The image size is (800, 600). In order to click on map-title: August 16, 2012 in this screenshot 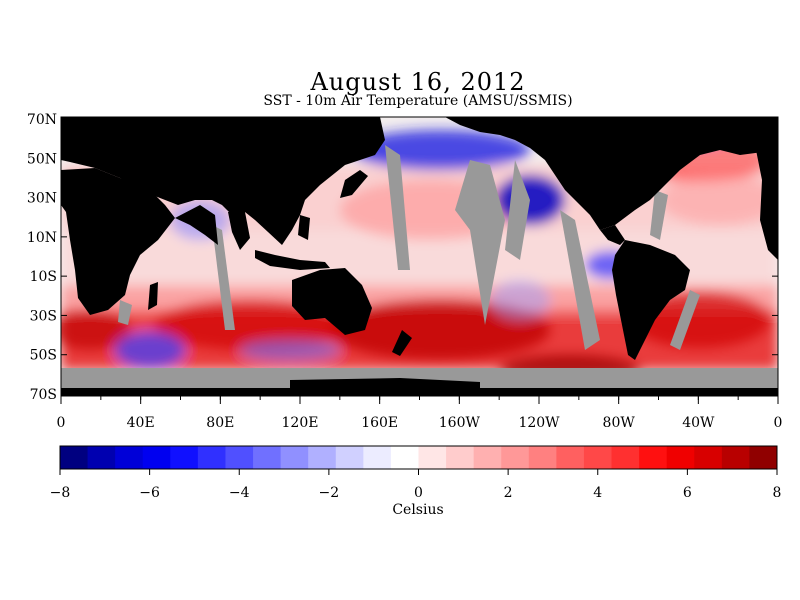, I will do `click(418, 82)`.